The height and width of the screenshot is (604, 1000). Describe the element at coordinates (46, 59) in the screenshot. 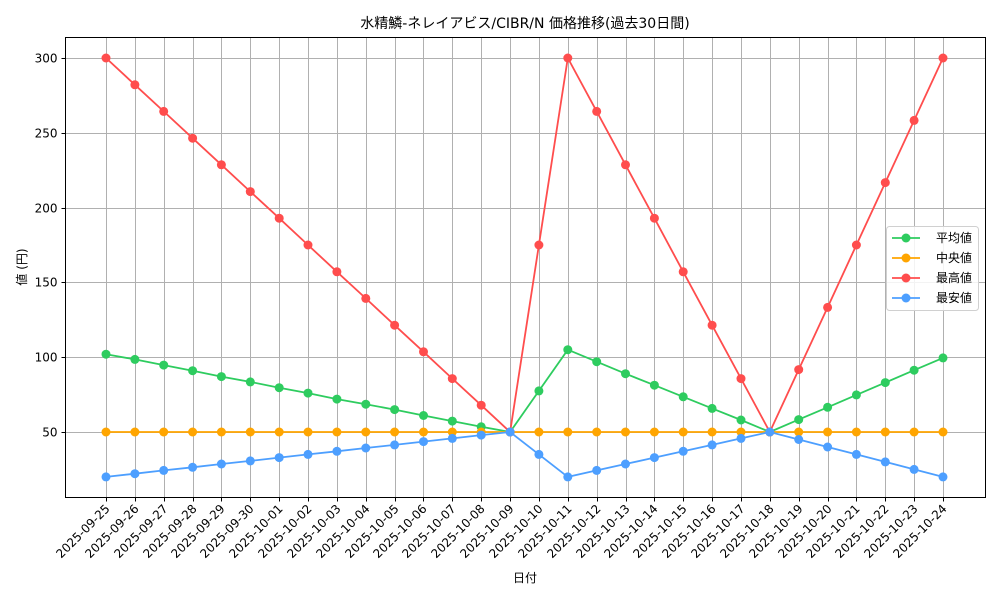

I see `y-tick-label: 300` at that location.